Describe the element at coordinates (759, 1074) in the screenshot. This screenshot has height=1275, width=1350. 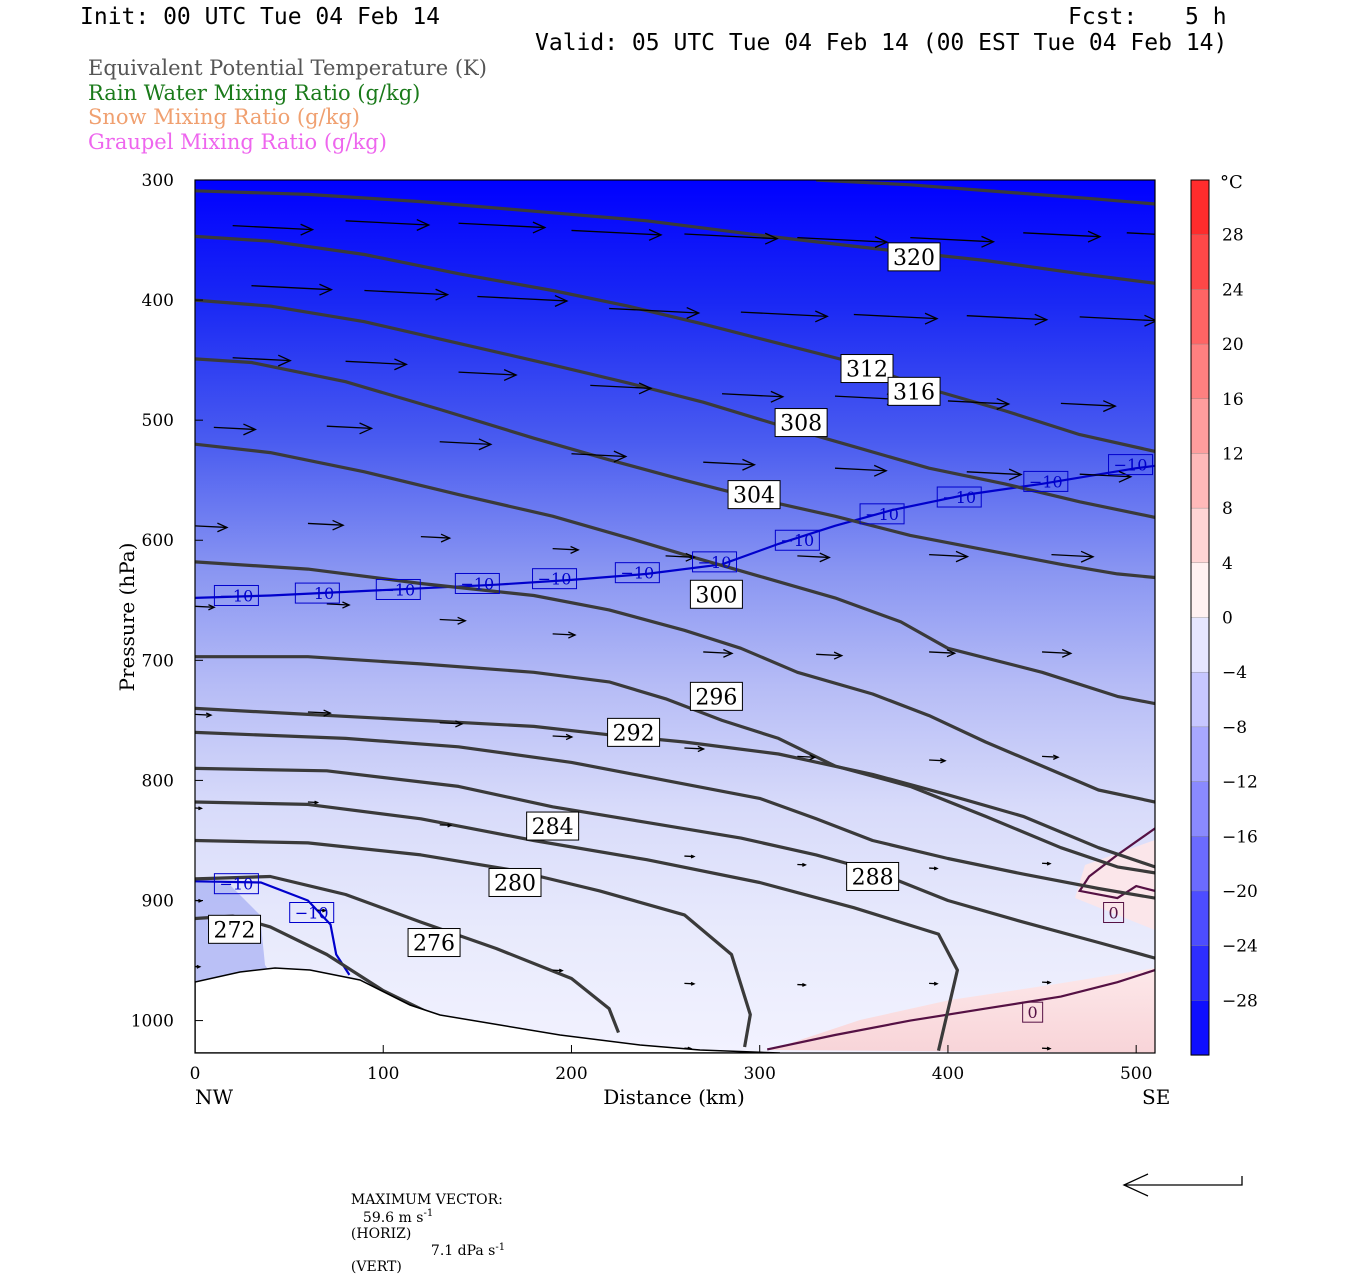
I see `x-tick-label: 300` at that location.